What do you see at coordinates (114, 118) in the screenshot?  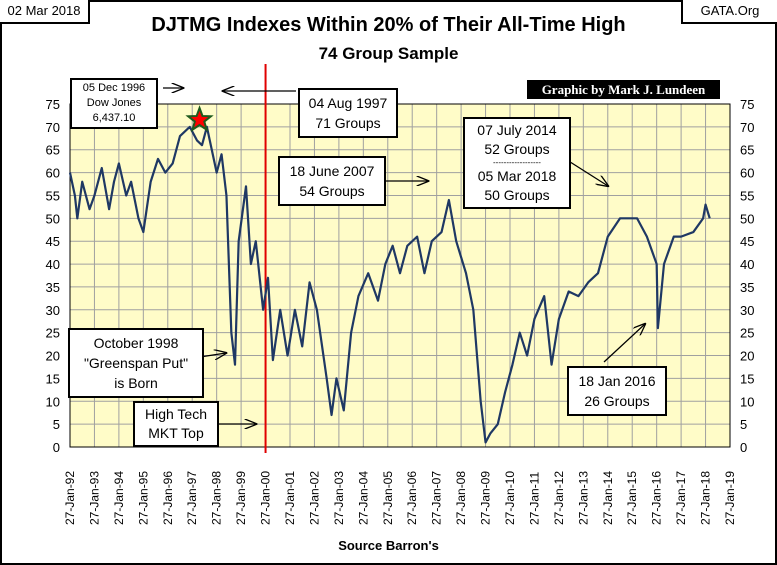 I see `annotation-line: 6,437.10` at bounding box center [114, 118].